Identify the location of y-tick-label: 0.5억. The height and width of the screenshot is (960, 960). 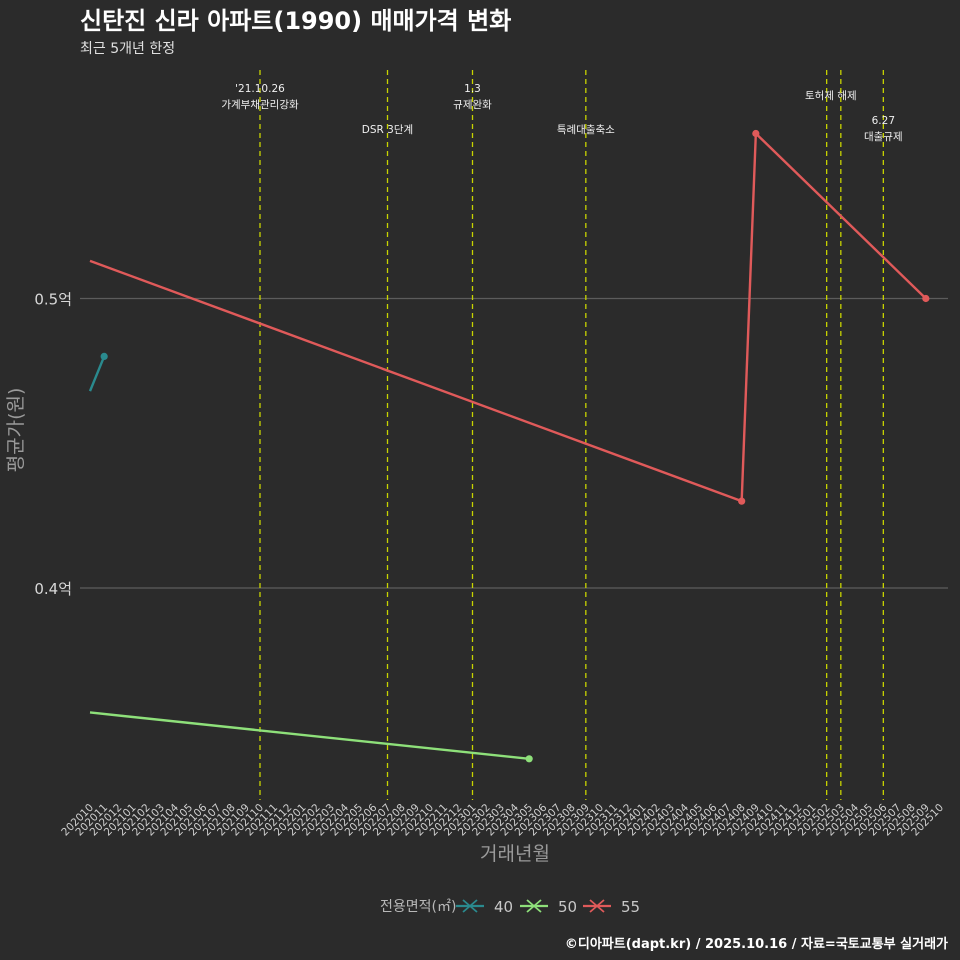
(53, 300).